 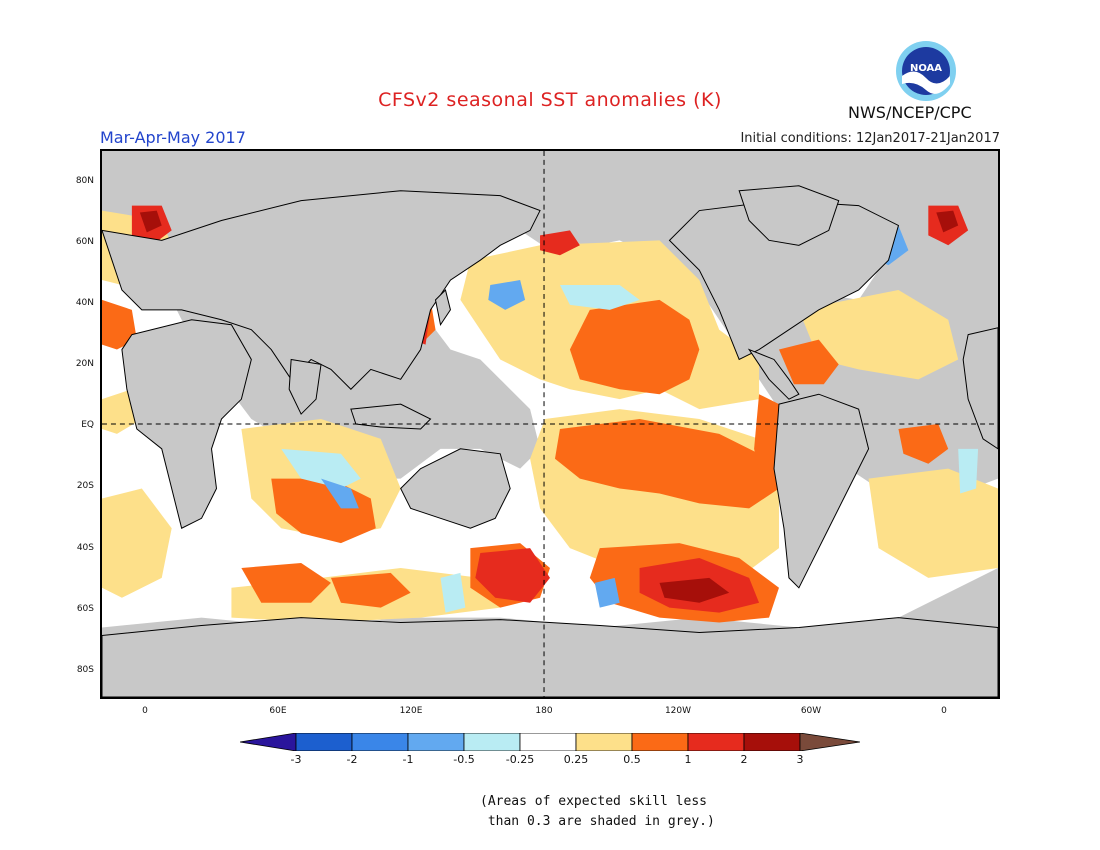 What do you see at coordinates (593, 801) in the screenshot?
I see `skill-note-line: (Areas of expected skill less` at bounding box center [593, 801].